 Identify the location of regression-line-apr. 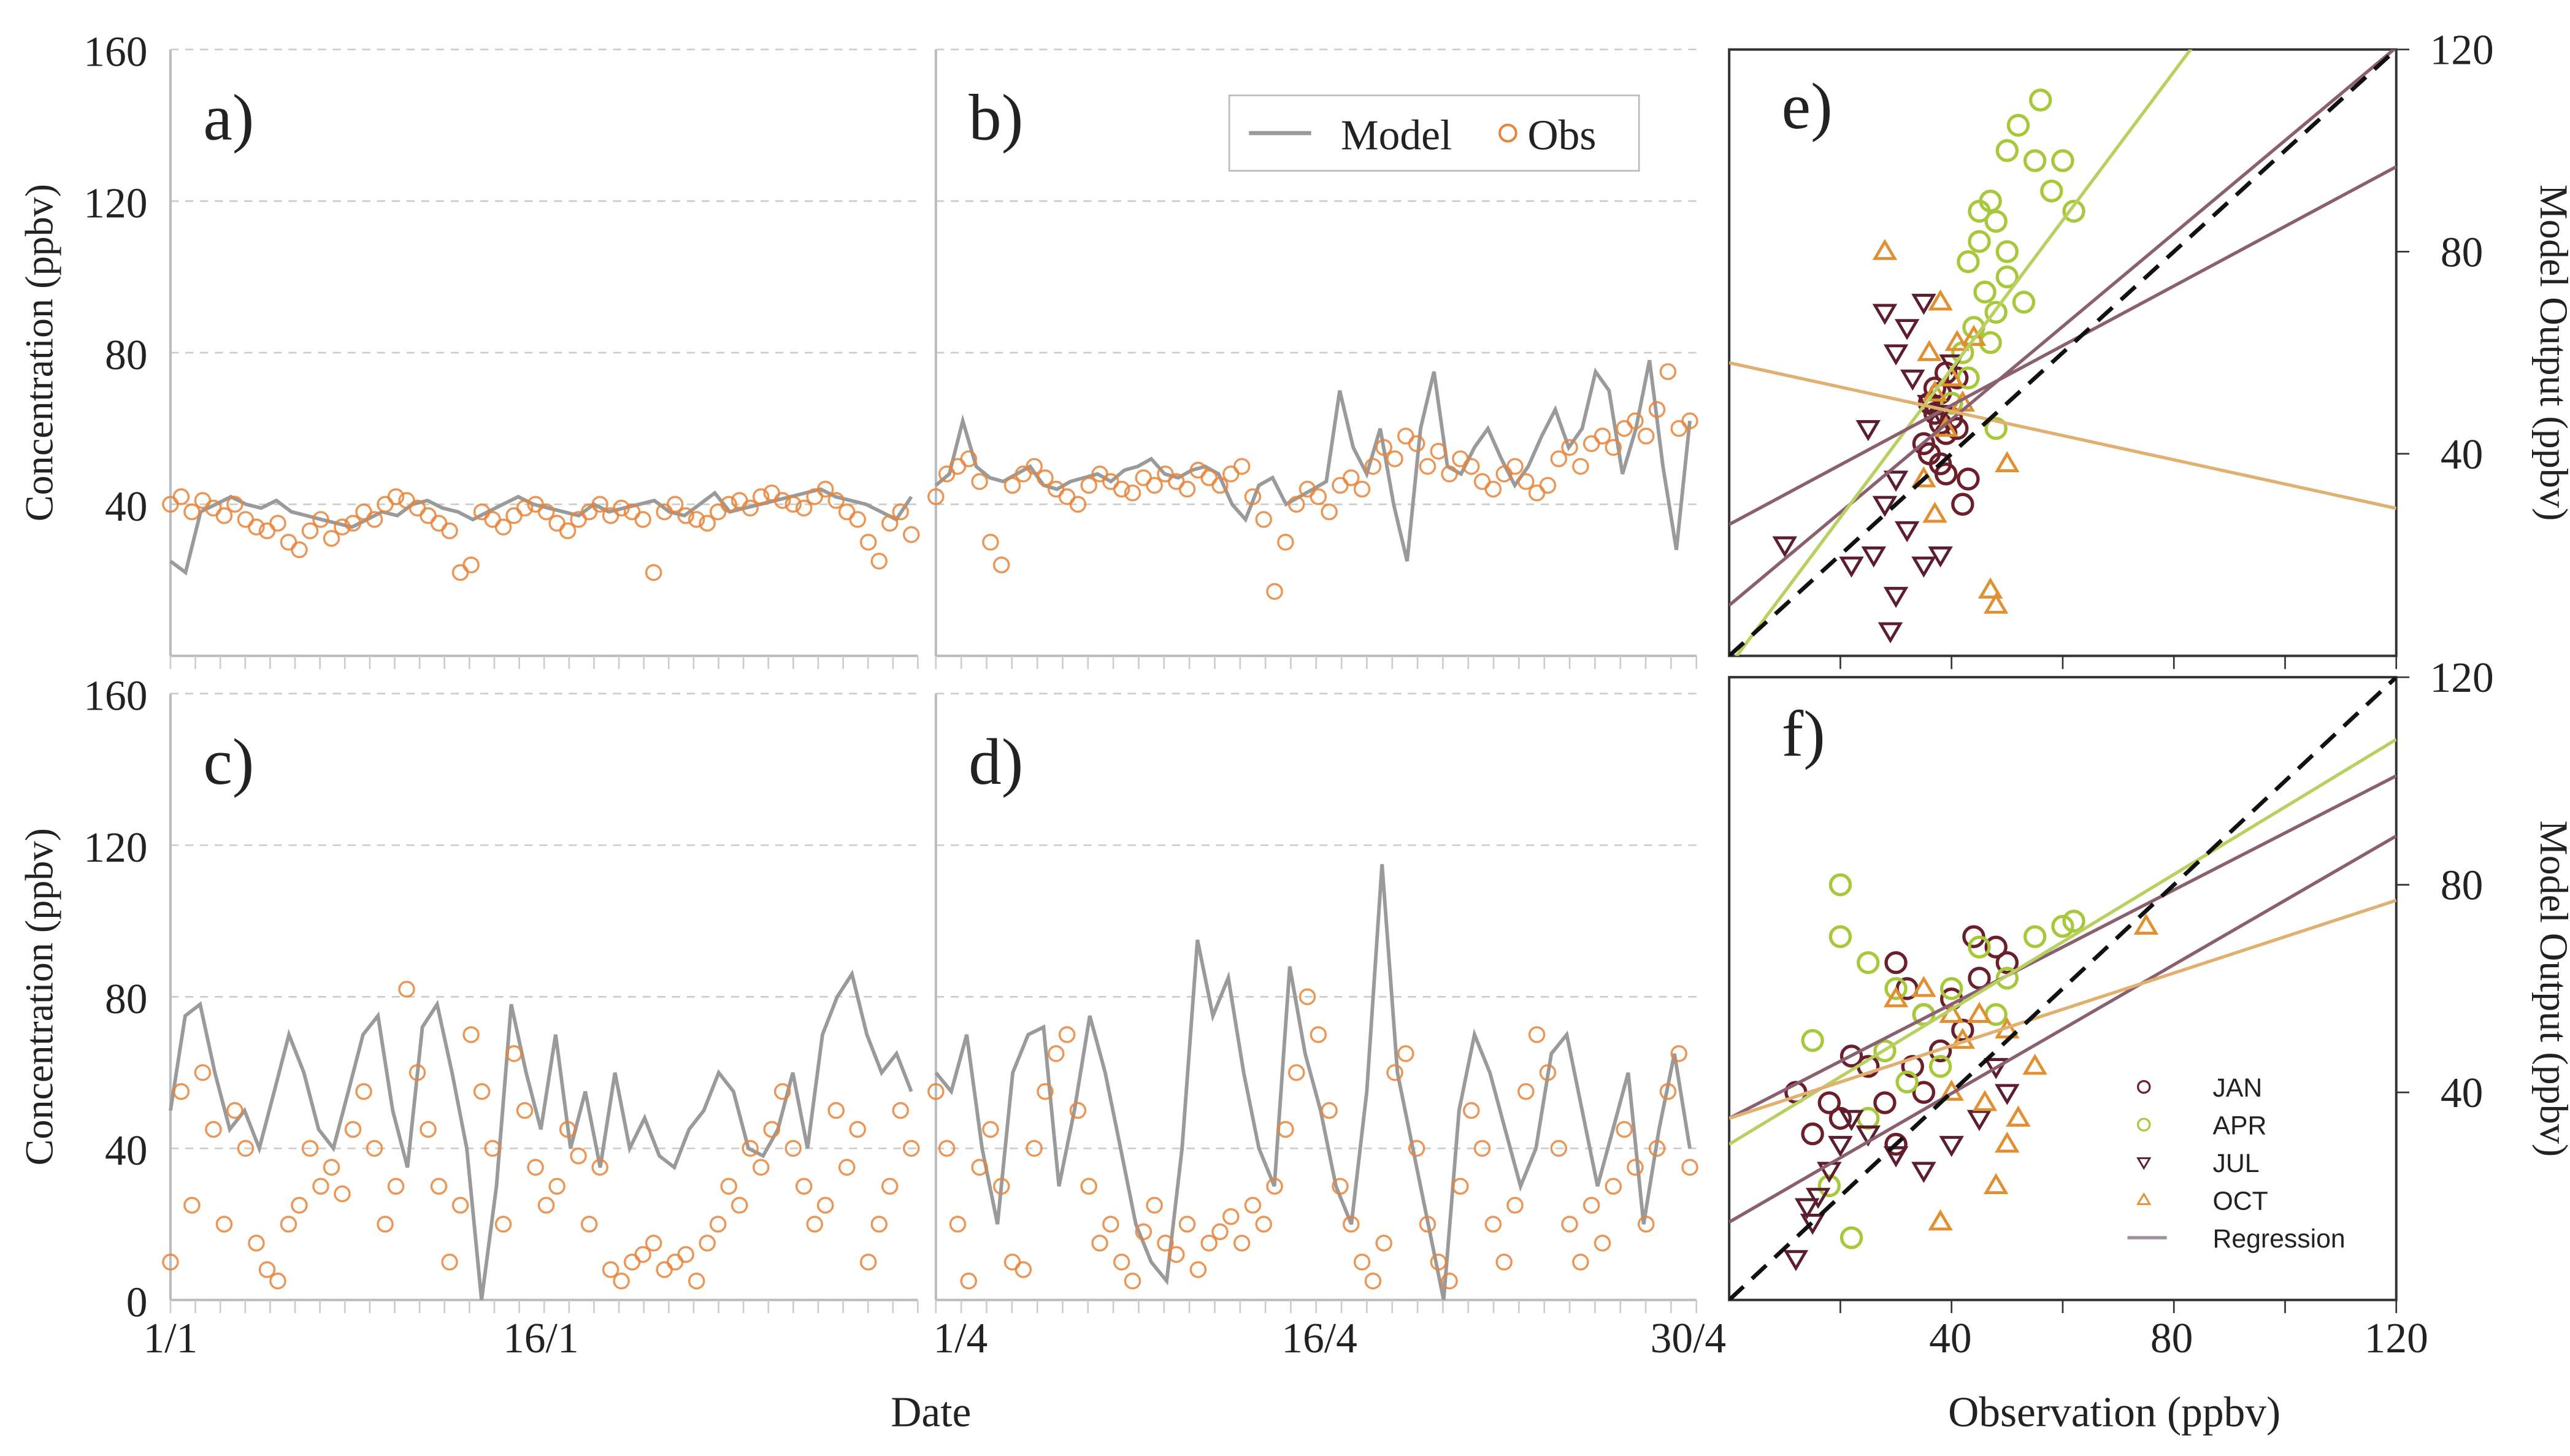
(1964, 352).